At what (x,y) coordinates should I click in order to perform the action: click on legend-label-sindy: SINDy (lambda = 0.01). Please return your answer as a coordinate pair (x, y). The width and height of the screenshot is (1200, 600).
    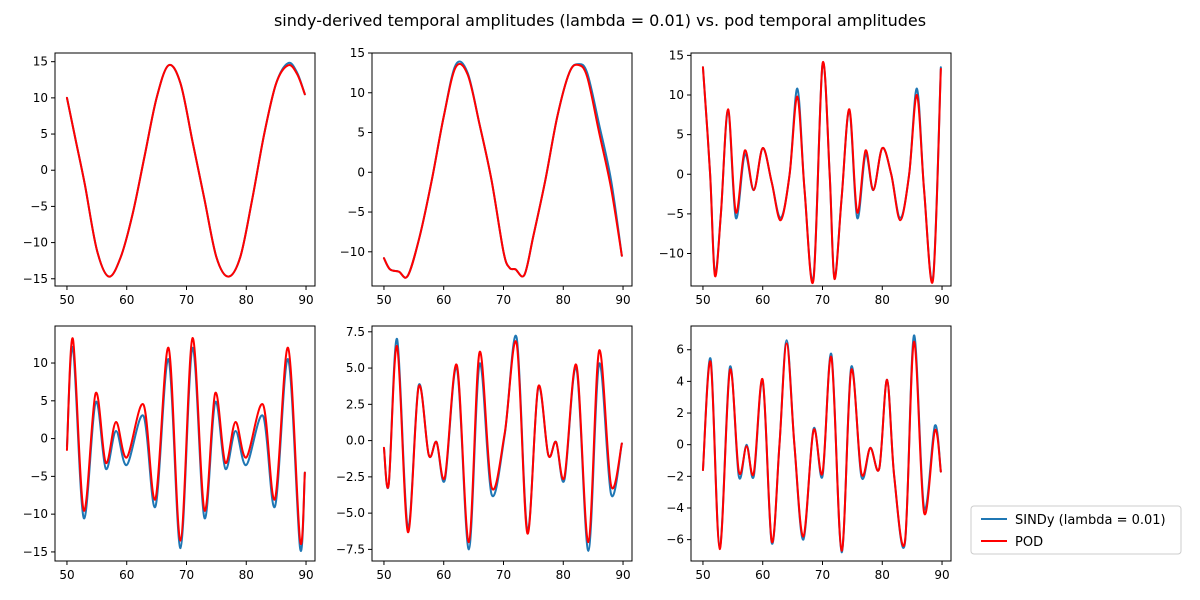
    Looking at the image, I should click on (1090, 520).